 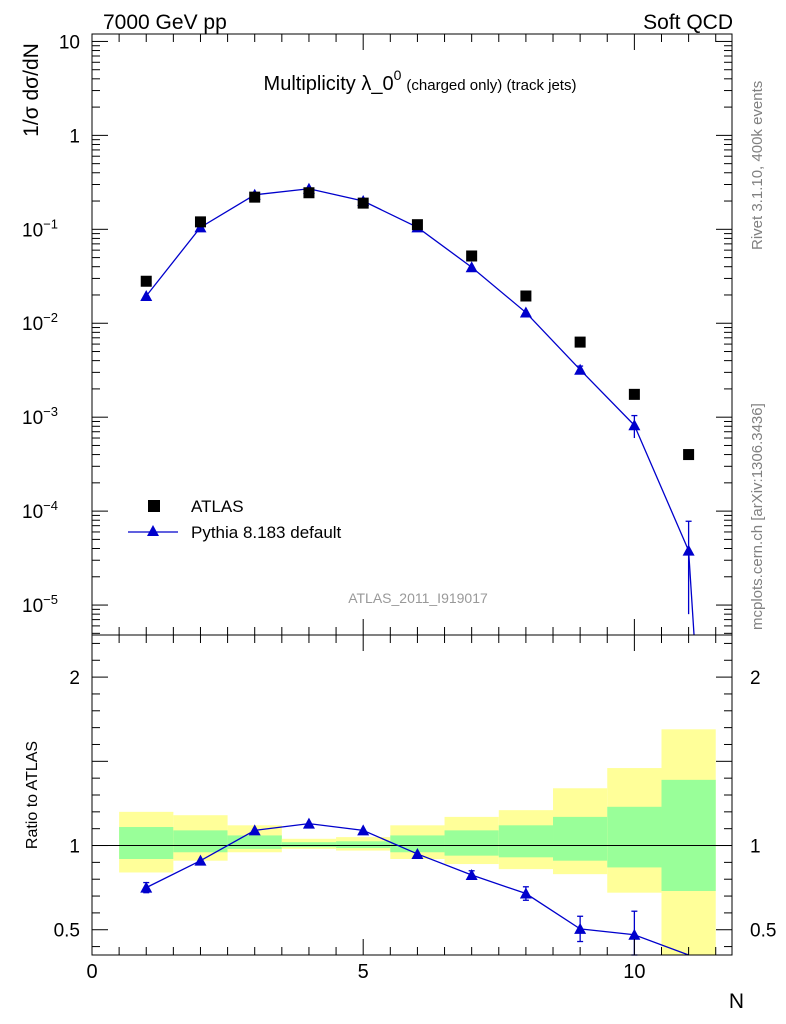 What do you see at coordinates (418, 598) in the screenshot?
I see `analysis-watermark: ATLAS_2011_I919017` at bounding box center [418, 598].